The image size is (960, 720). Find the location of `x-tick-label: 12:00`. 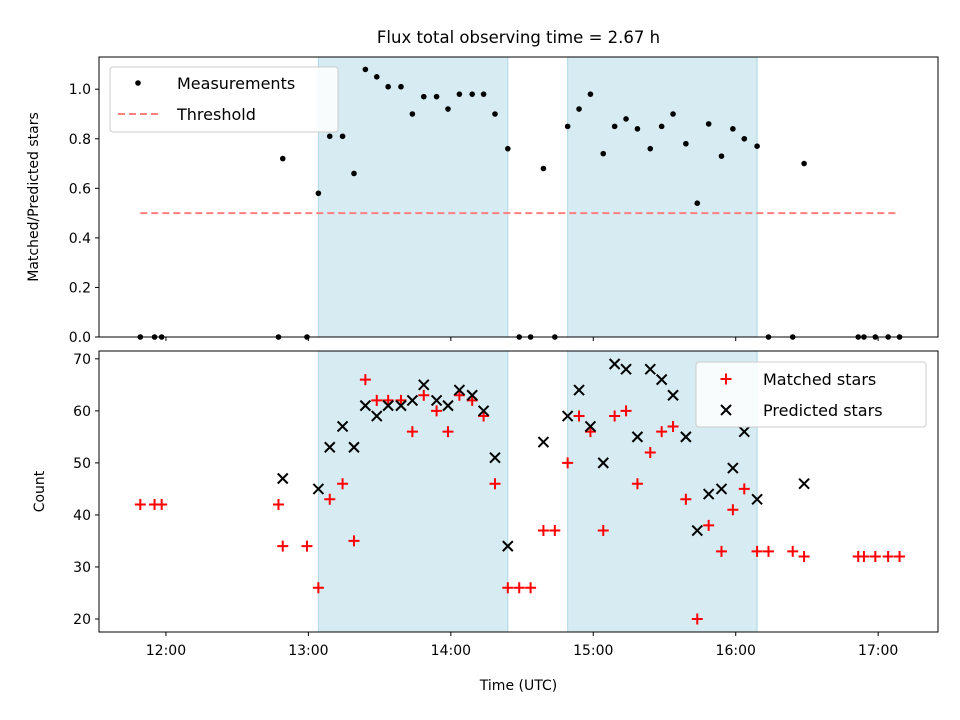

x-tick-label: 12:00 is located at coordinates (166, 651).